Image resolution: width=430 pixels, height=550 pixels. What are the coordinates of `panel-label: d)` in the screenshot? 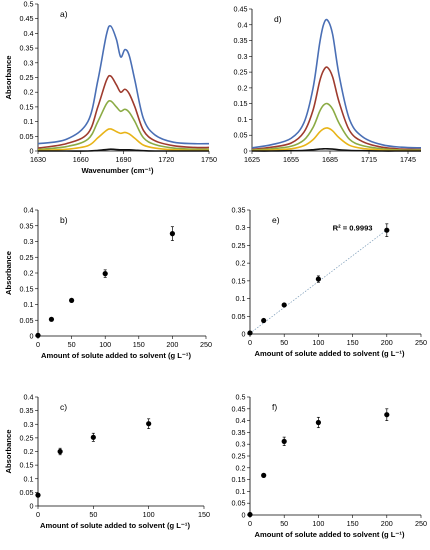 It's located at (278, 19).